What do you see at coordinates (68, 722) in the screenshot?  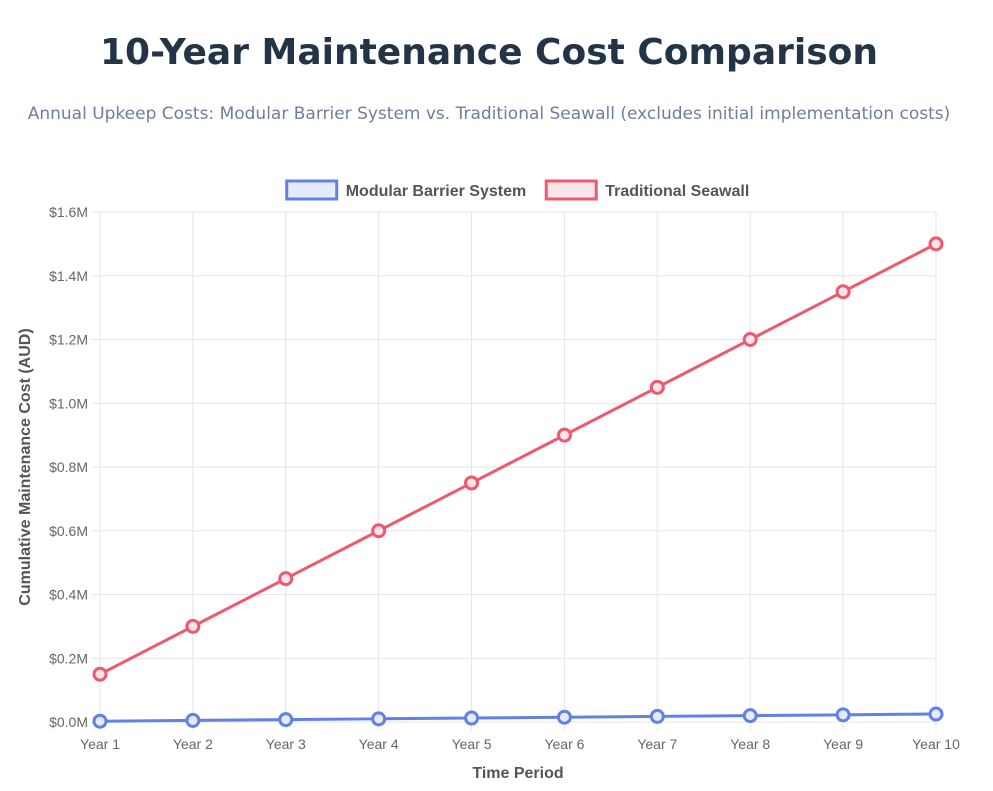 I see `y-tick-label: $0.0M` at bounding box center [68, 722].